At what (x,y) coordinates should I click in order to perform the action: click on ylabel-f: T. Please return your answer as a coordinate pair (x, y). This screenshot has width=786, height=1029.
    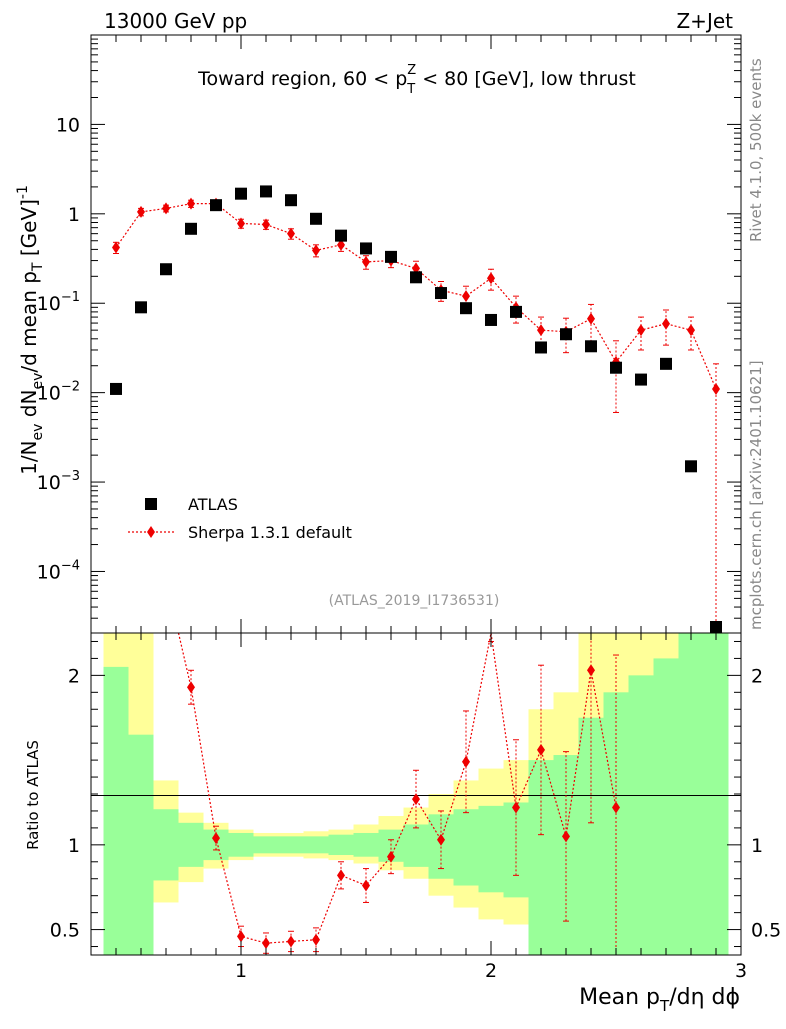
    Looking at the image, I should click on (38, 267).